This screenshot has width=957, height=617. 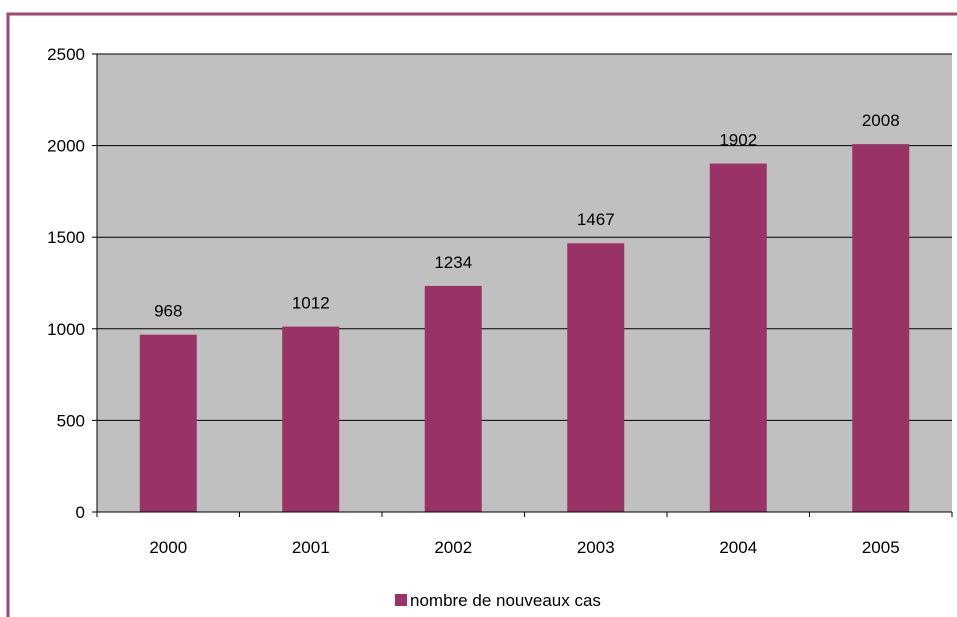 What do you see at coordinates (66, 54) in the screenshot?
I see `y-tick-label: 2500` at bounding box center [66, 54].